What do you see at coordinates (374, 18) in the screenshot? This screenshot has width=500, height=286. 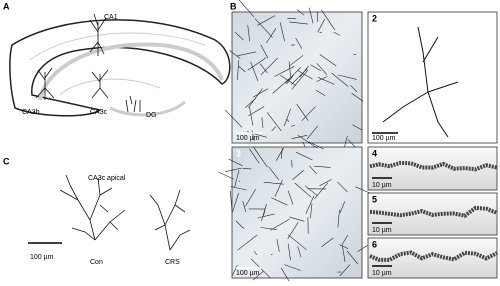 I see `image-number: 2` at bounding box center [374, 18].